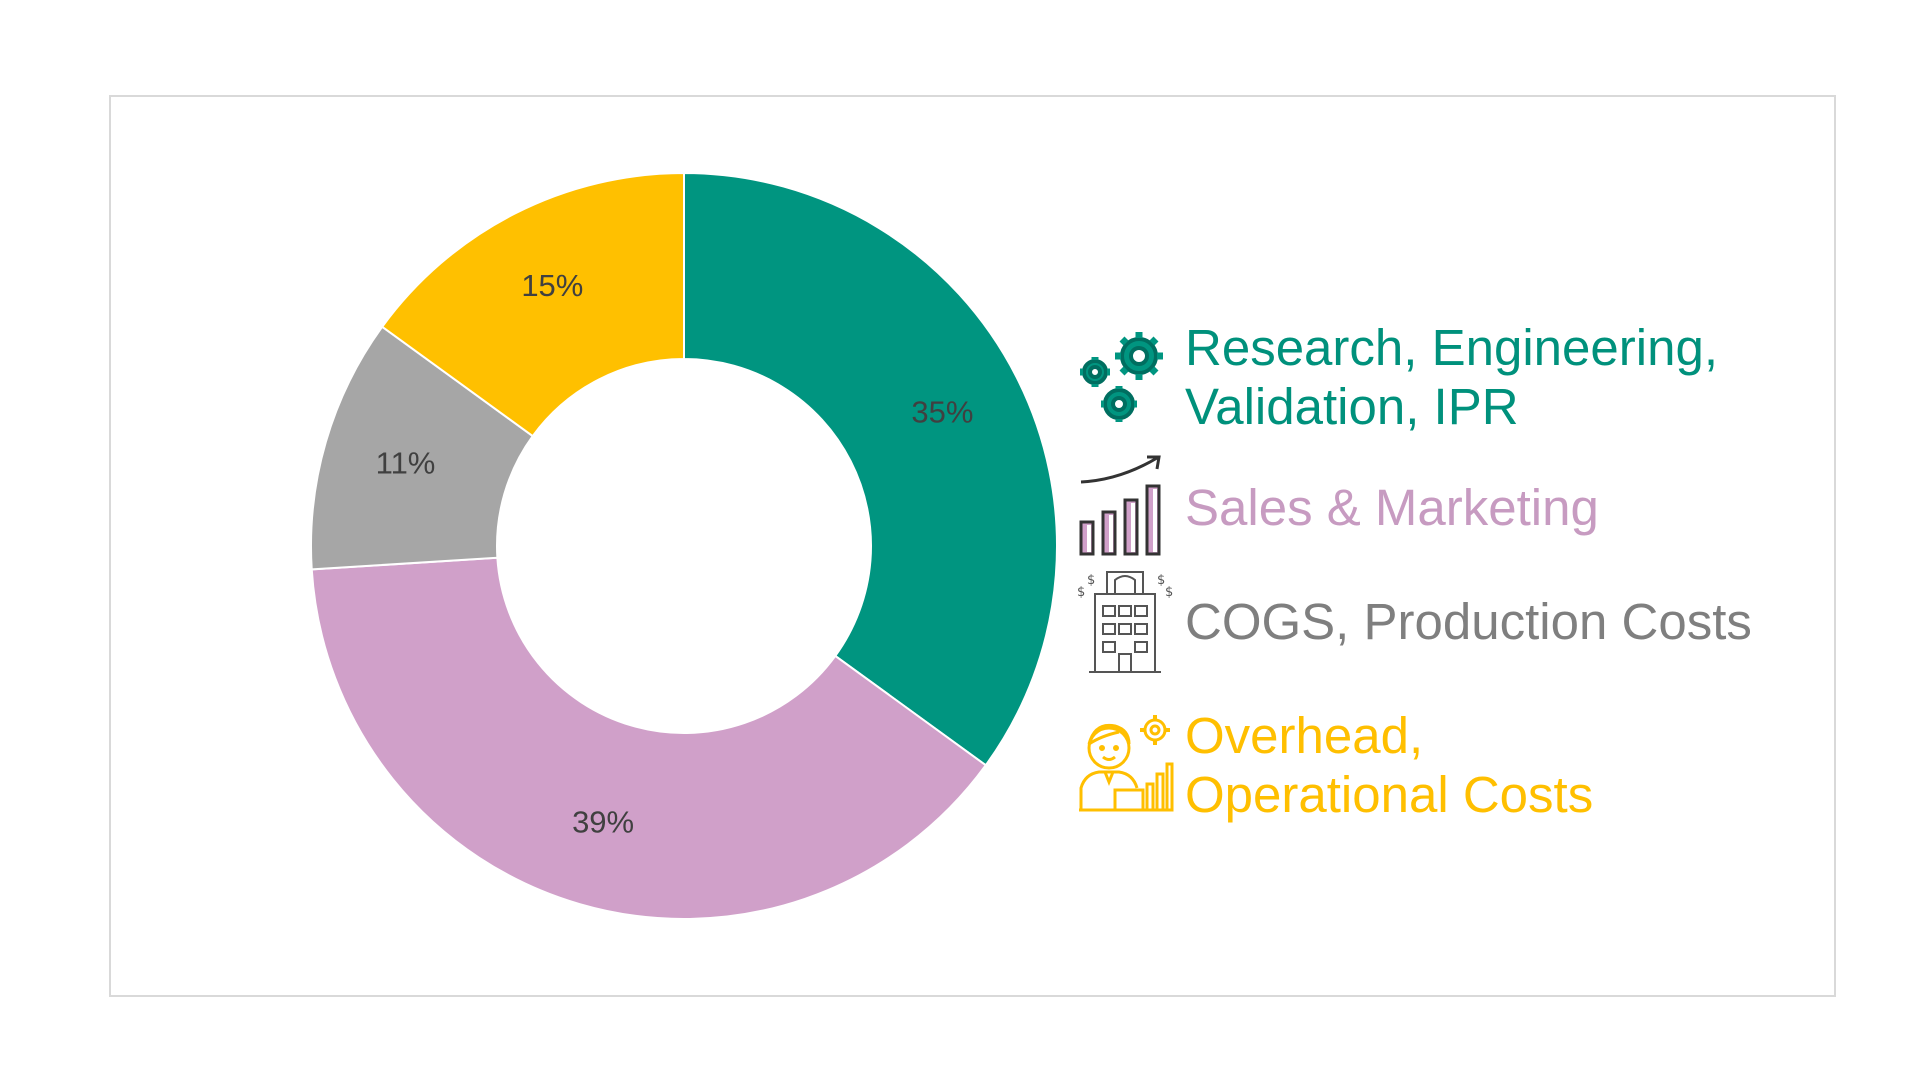 The image size is (1920, 1080). I want to click on legend-item-cogs: $ $ $ $ COGS, Production Costs, so click(1413, 621).